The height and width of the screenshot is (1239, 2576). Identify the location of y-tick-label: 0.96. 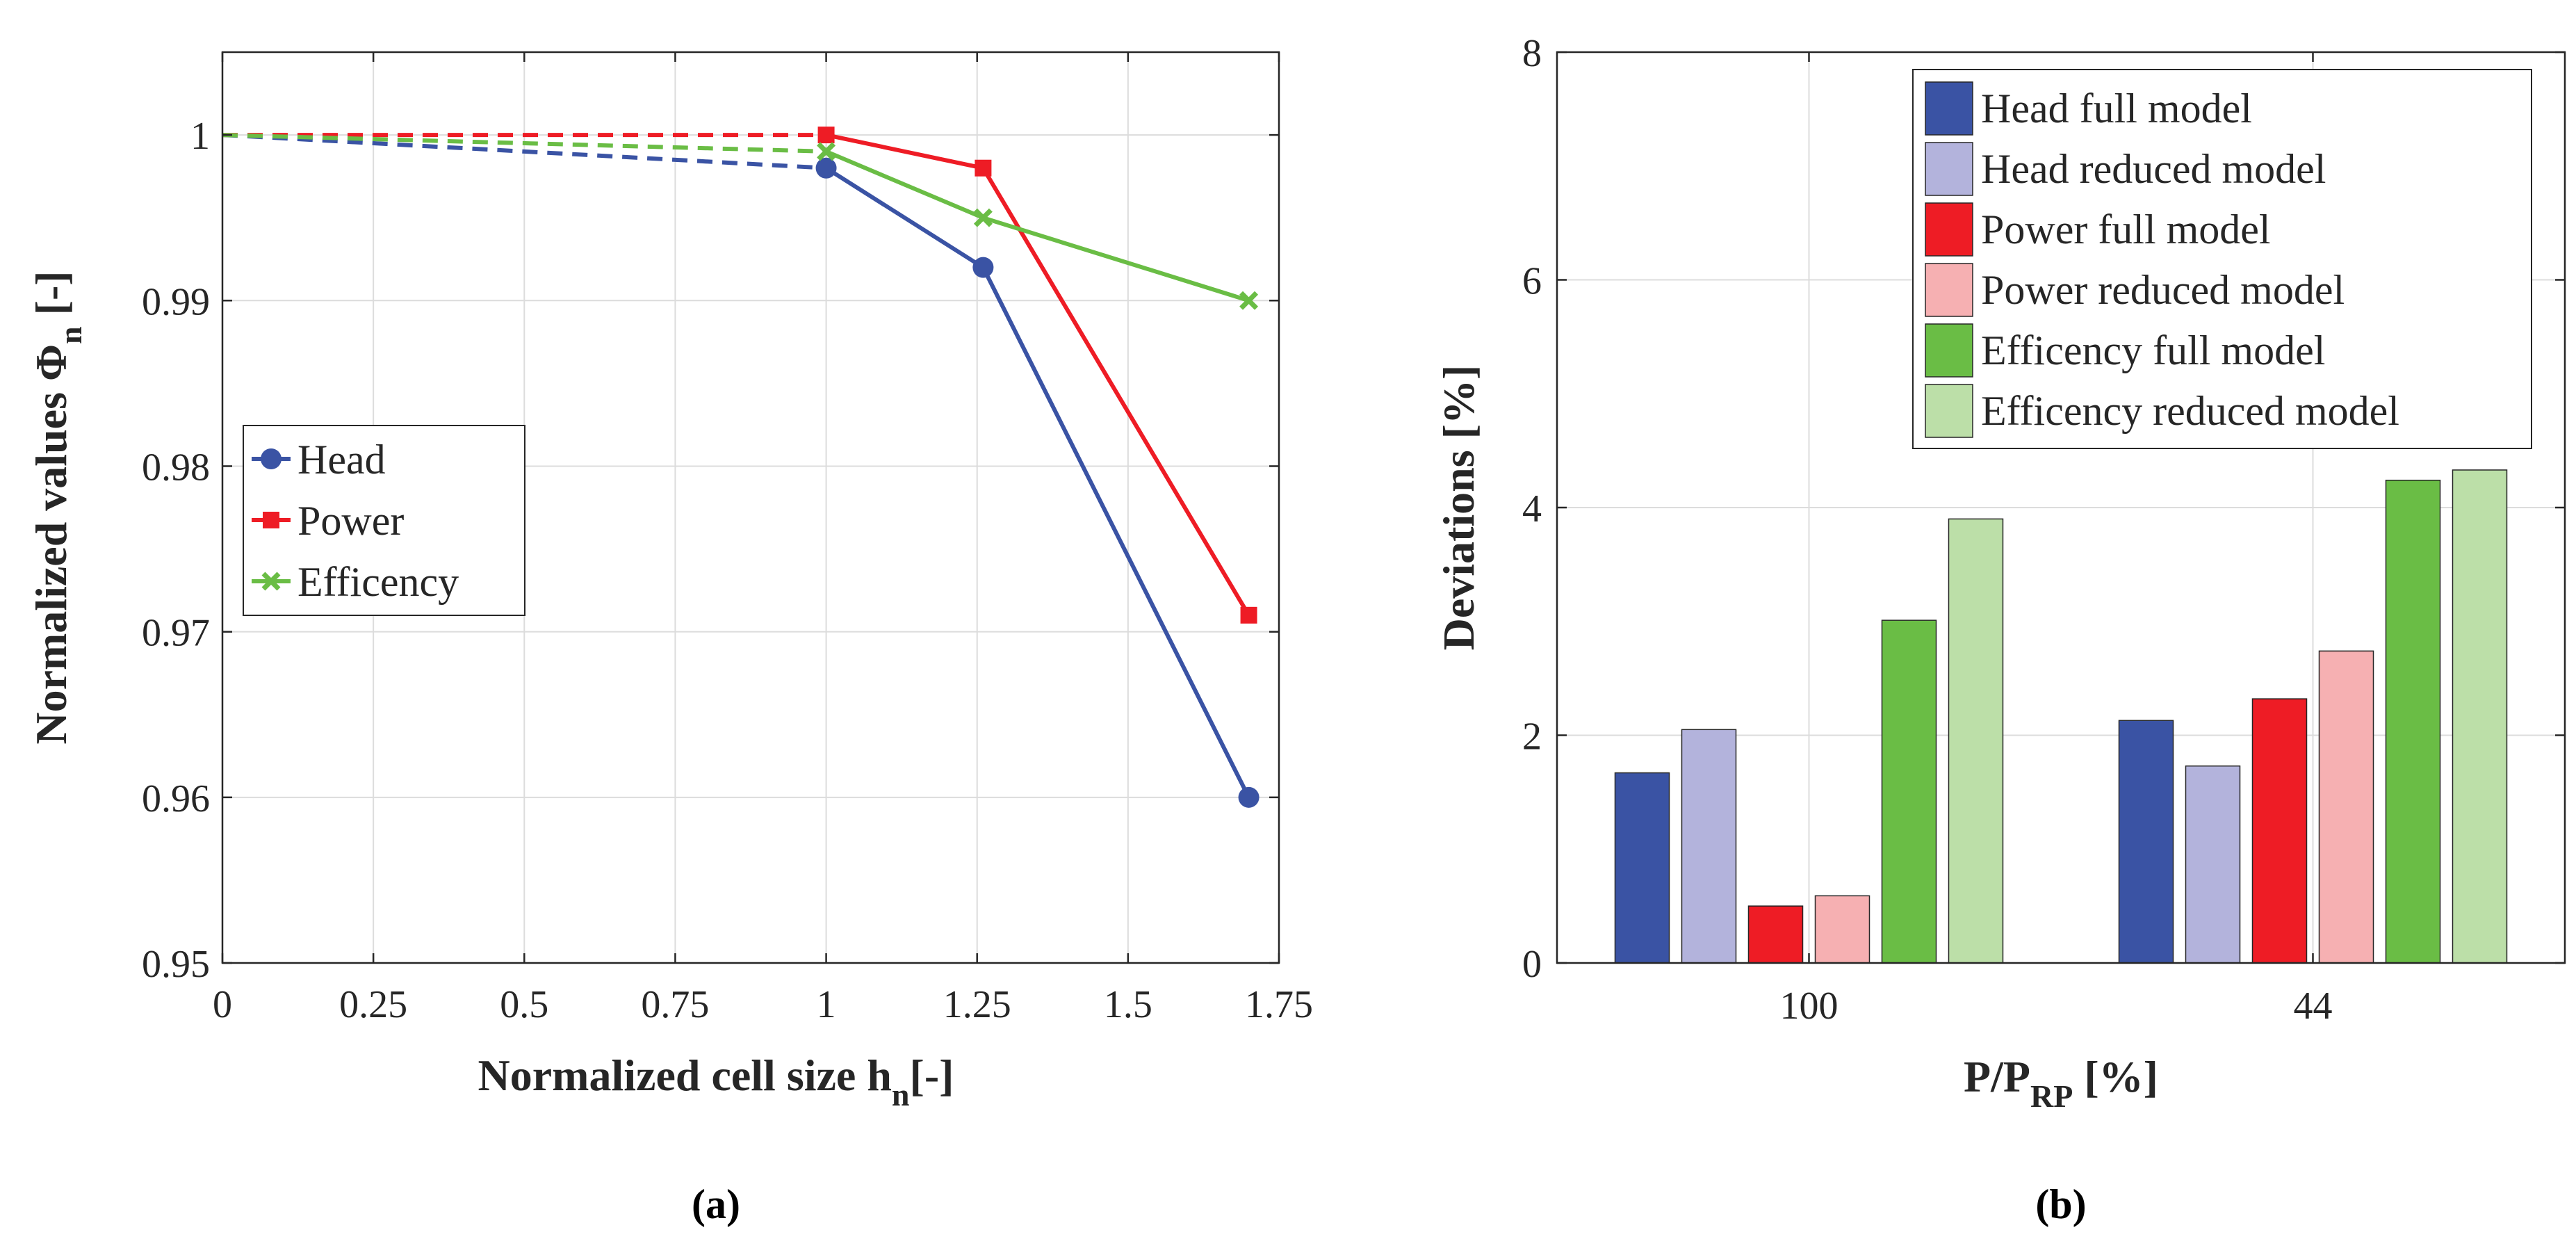
(176, 798).